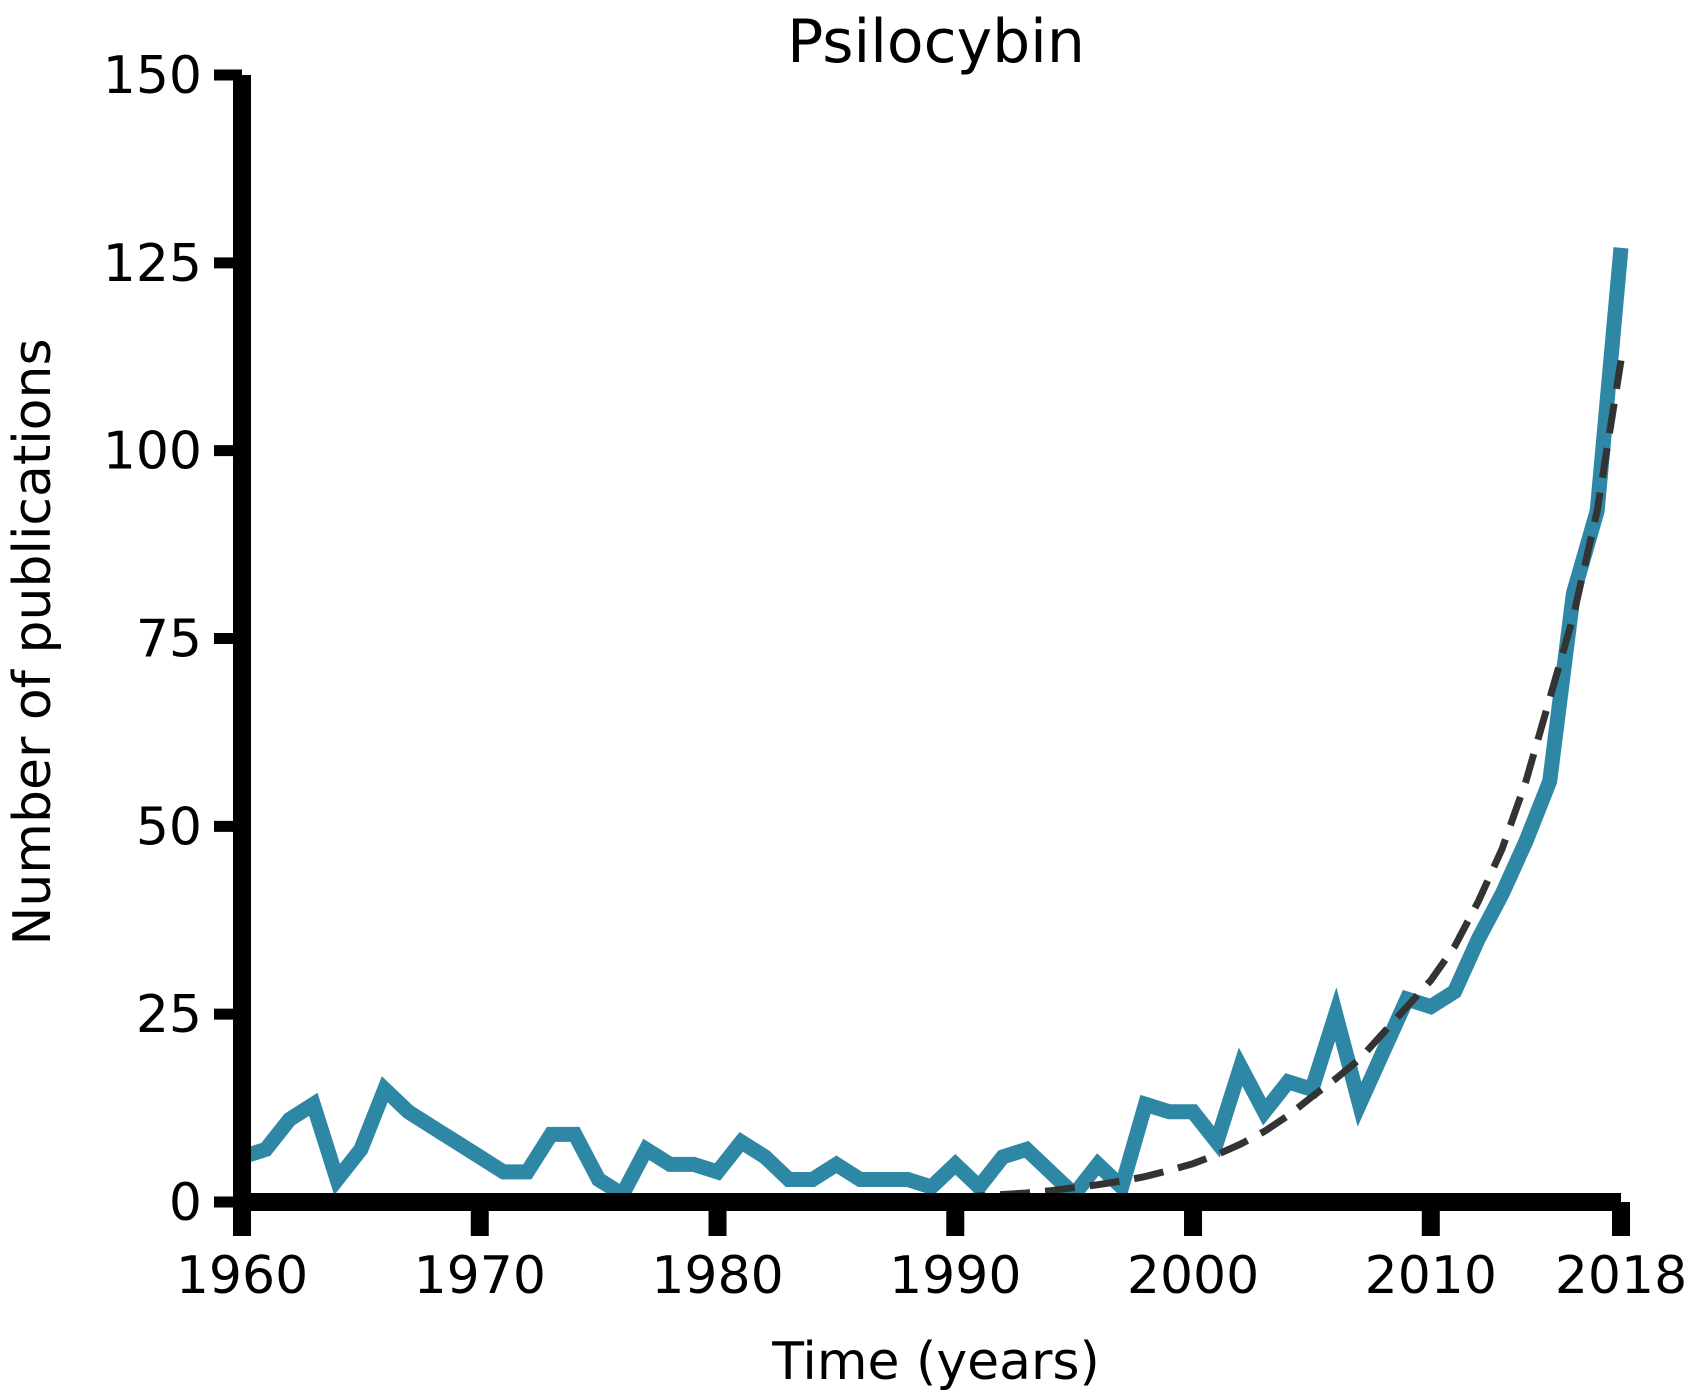  I want to click on x-tick-label: 2010, so click(1431, 1276).